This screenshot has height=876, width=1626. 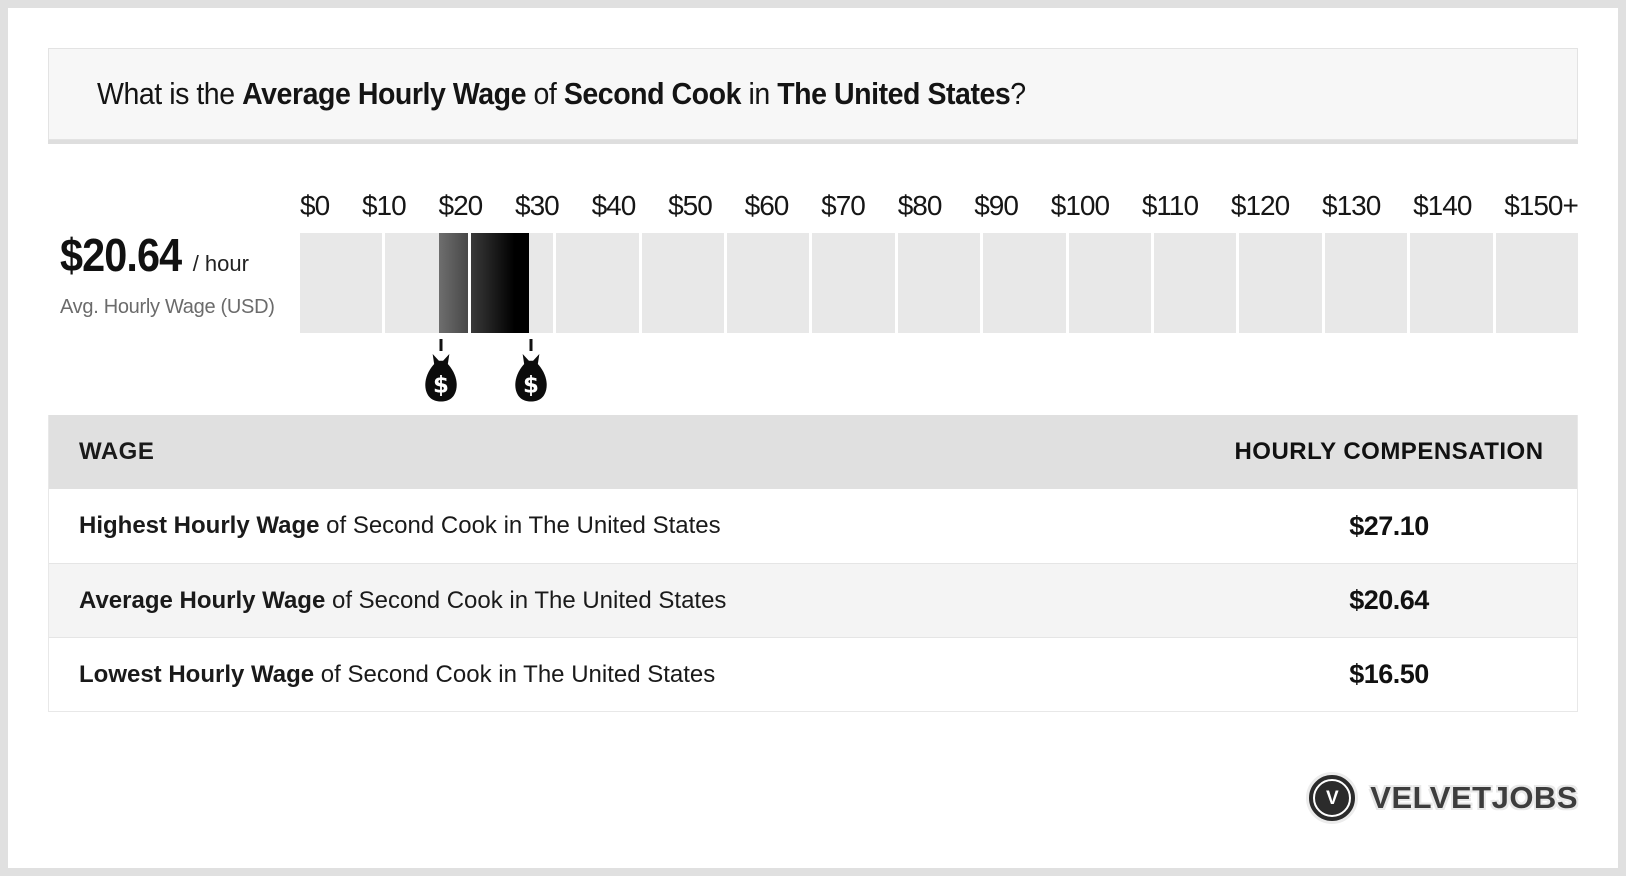 I want to click on title-fragment: of, so click(x=545, y=93).